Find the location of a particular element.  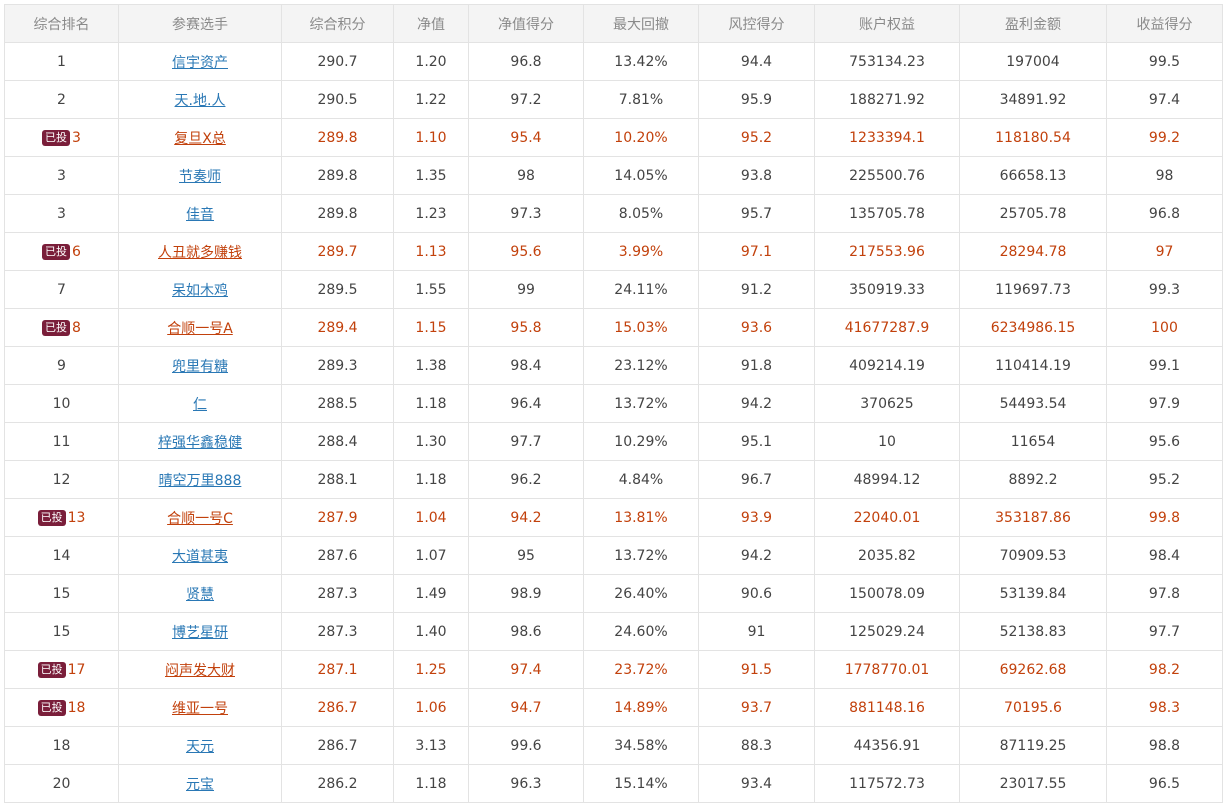

profit-amount-cell: 110414.19 is located at coordinates (1033, 365).